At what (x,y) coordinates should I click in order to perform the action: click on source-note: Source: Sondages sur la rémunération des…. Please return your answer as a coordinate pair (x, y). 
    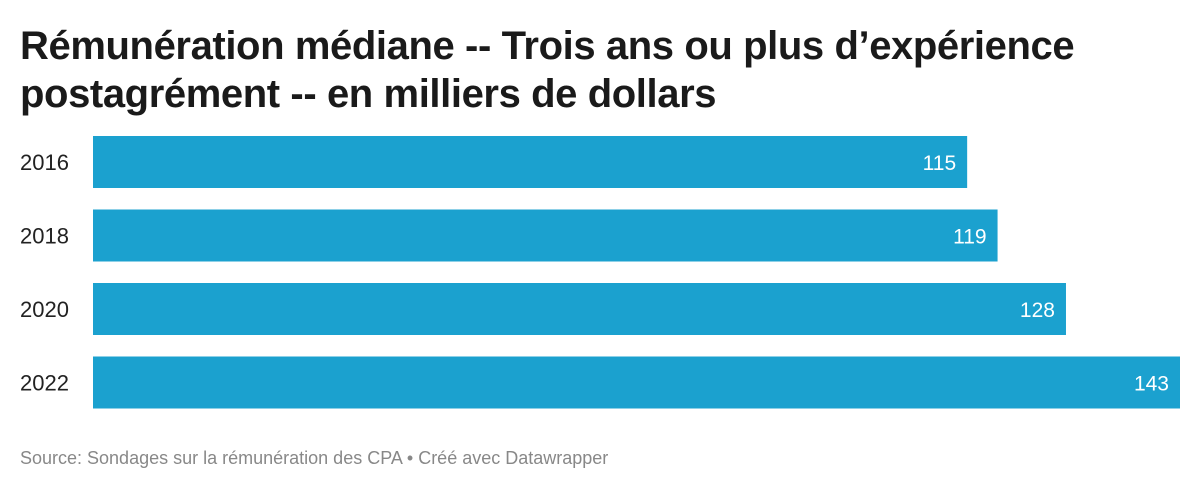
    Looking at the image, I should click on (314, 458).